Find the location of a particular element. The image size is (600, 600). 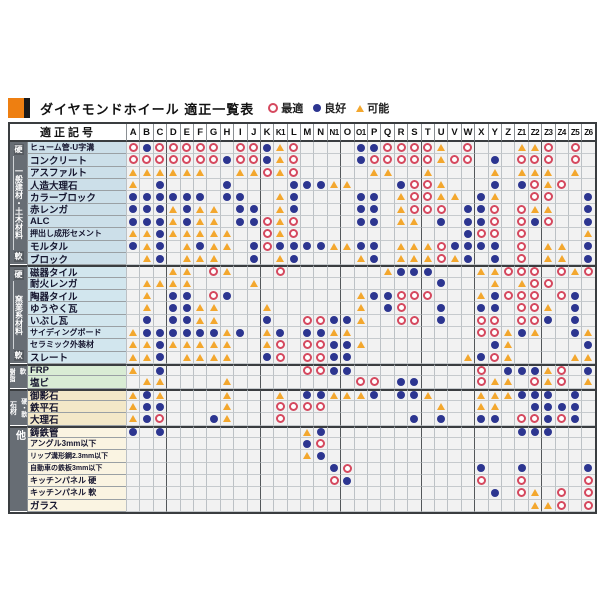

group-soft-label: 軟 is located at coordinates (18, 355).